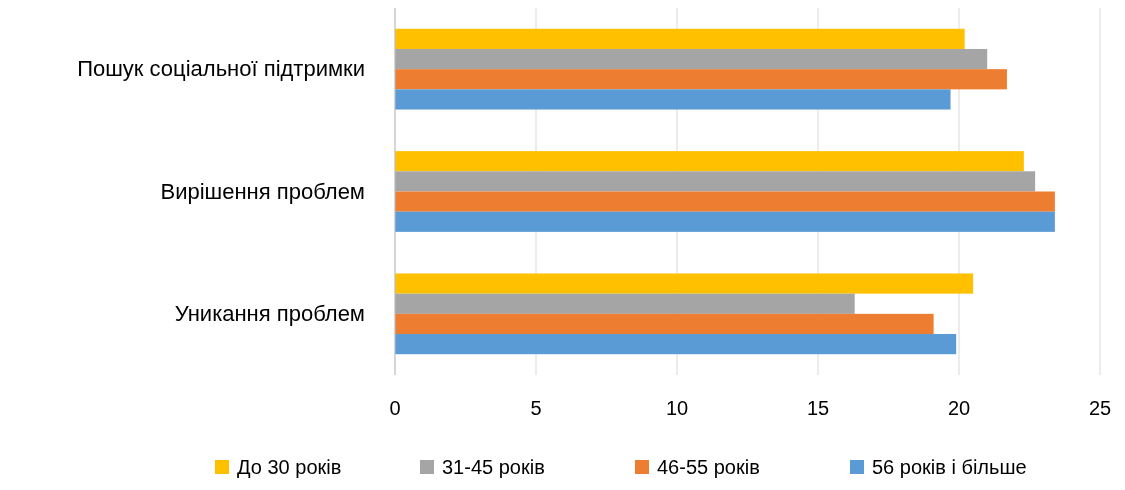 The height and width of the screenshot is (490, 1125). Describe the element at coordinates (289, 467) in the screenshot. I see `legend-label: До 30 років` at that location.